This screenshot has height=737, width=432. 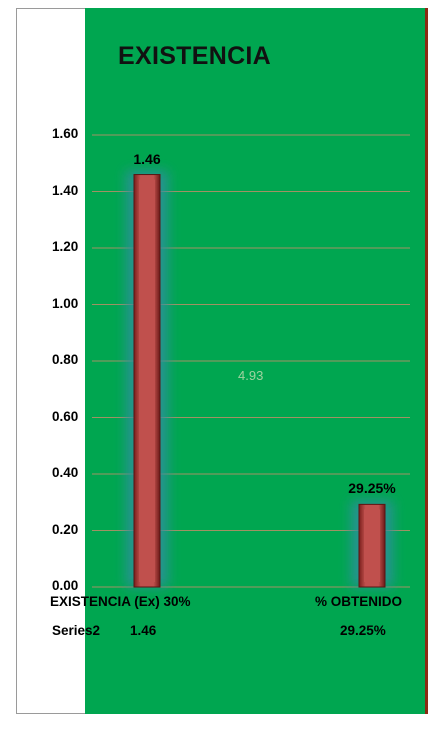 I want to click on chart-annotation: 4.93, so click(x=251, y=375).